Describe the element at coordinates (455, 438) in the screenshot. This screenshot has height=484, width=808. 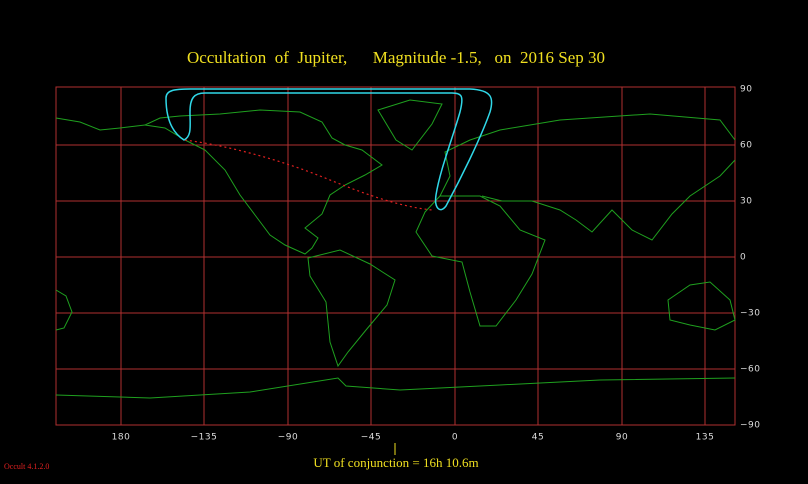
I see `longitude-label: 0` at that location.